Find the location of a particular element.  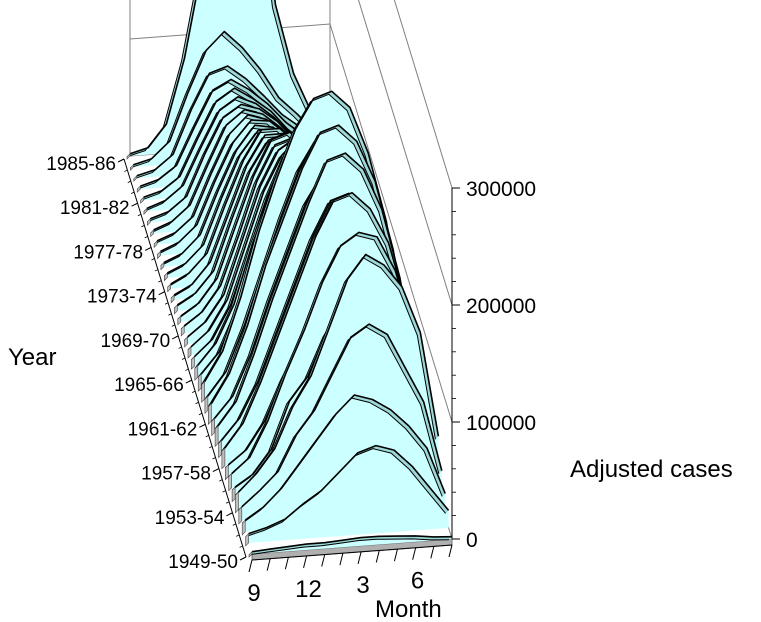

z-tick-label: 200000 is located at coordinates (501, 306).